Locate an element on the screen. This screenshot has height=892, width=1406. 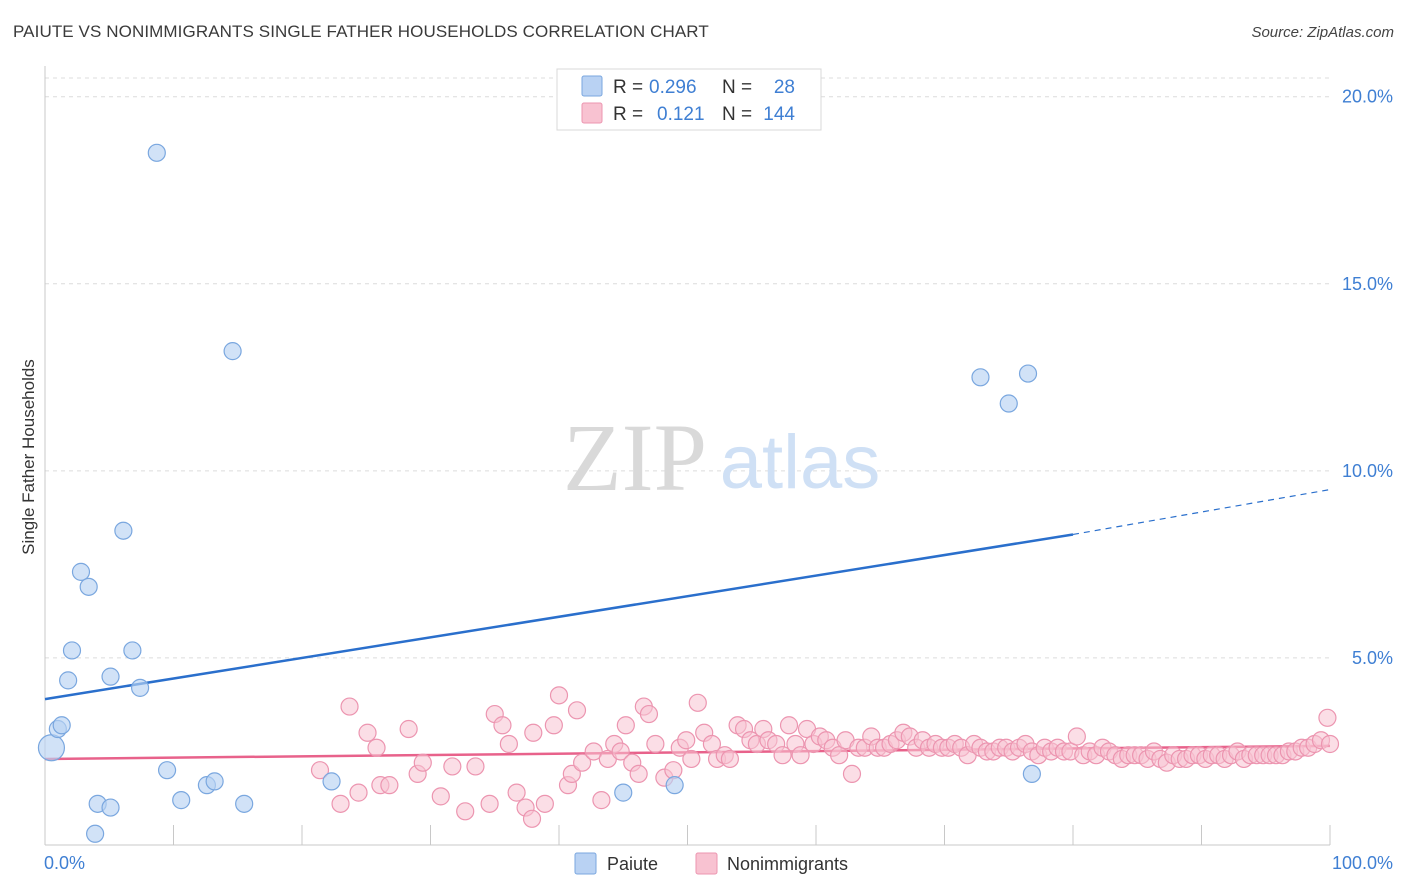
legend-nonimm-swatch is located at coordinates (592, 113).